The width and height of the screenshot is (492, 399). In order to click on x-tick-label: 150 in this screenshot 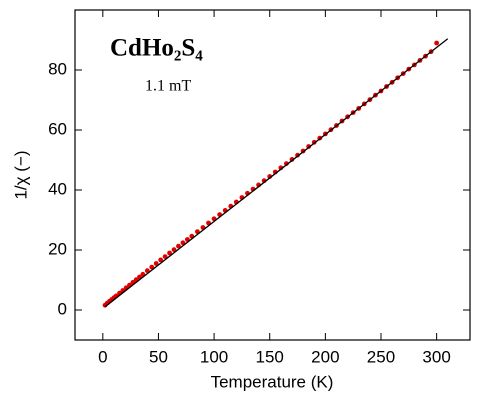, I will do `click(270, 356)`.